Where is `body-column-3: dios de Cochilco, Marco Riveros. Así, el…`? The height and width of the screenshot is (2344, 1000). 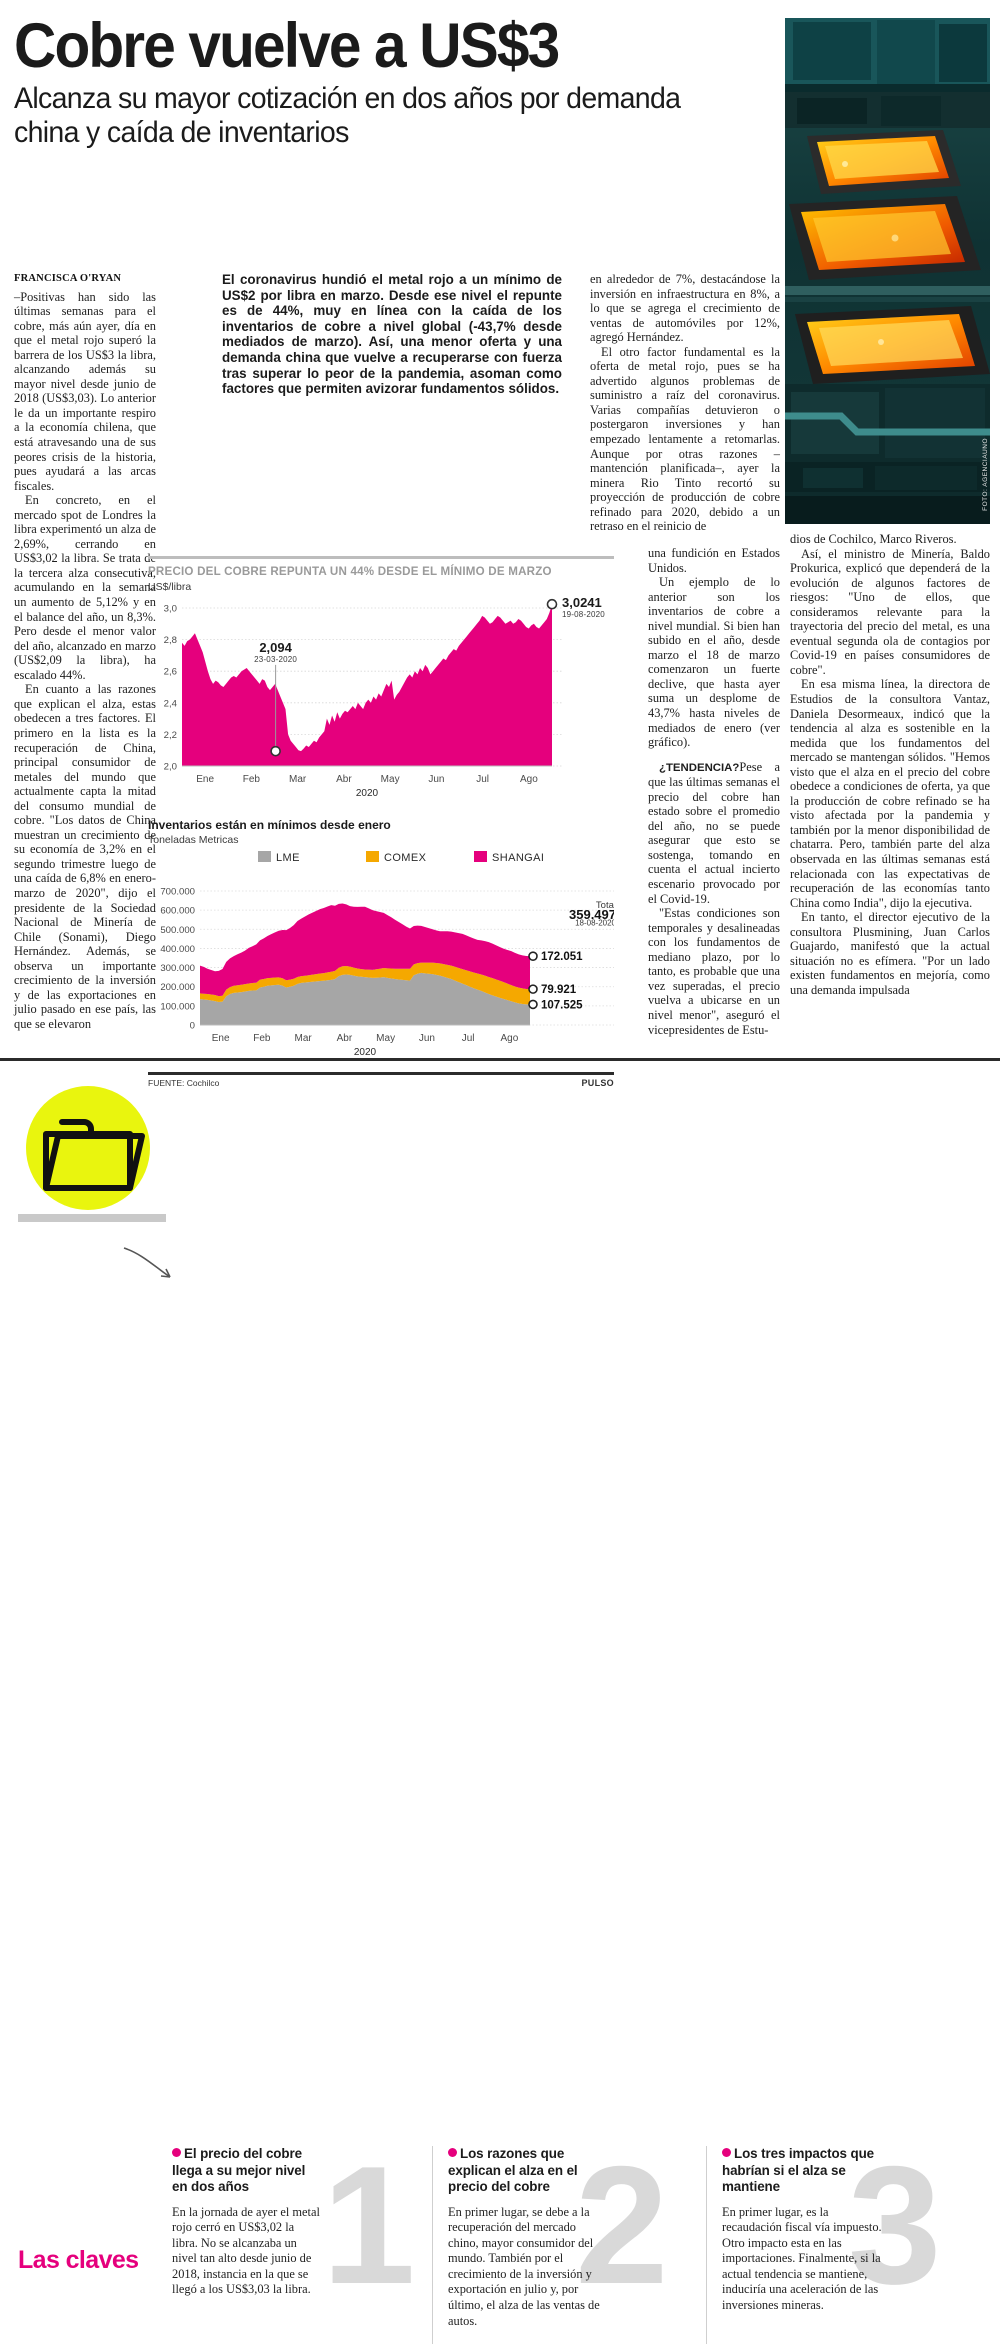 body-column-3: dios de Cochilco, Marco Riveros. Así, el… is located at coordinates (890, 765).